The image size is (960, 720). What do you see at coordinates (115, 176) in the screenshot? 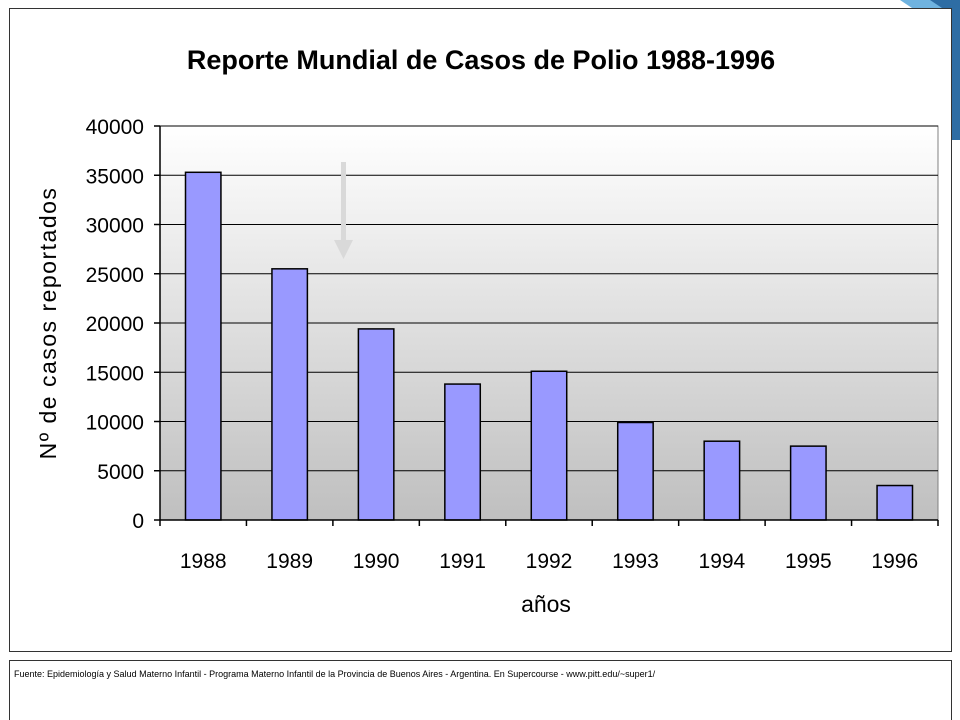
I see `y-tick-label: 35000` at bounding box center [115, 176].